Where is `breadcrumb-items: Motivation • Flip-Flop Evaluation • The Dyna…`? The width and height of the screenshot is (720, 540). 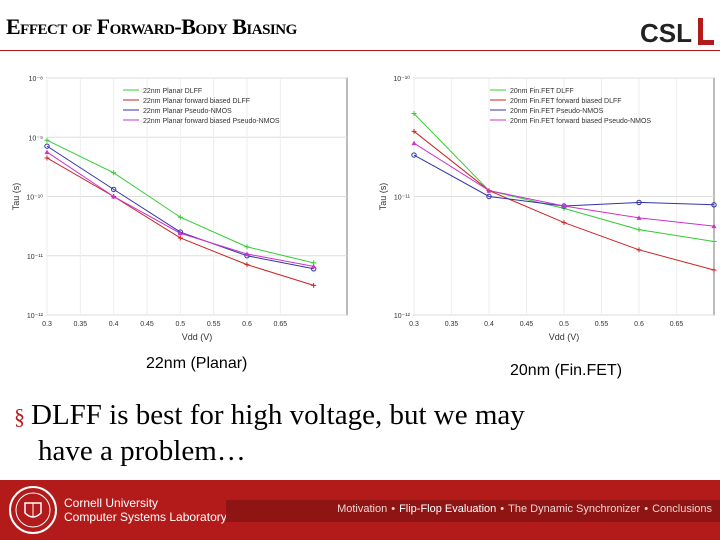 breadcrumb-items: Motivation • Flip-Flop Evaluation • The Dyna… is located at coordinates (524, 509).